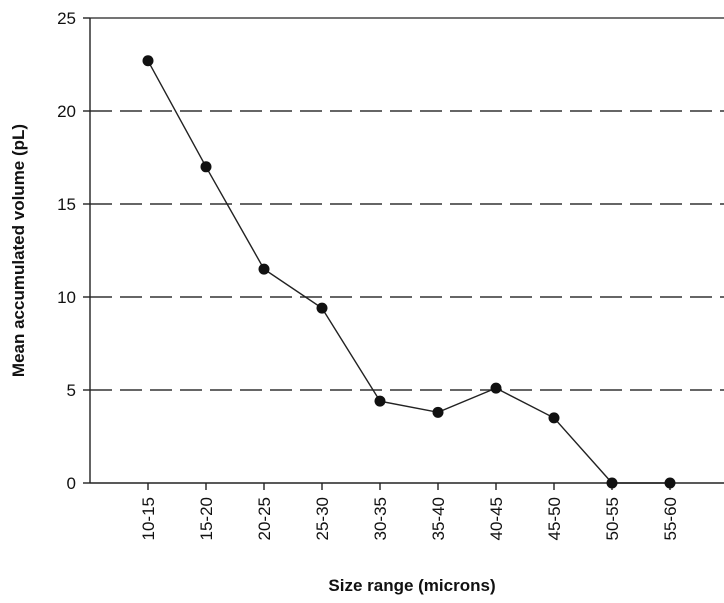 The image size is (724, 603). Describe the element at coordinates (66, 297) in the screenshot. I see `y-tick-label-10: 10` at that location.